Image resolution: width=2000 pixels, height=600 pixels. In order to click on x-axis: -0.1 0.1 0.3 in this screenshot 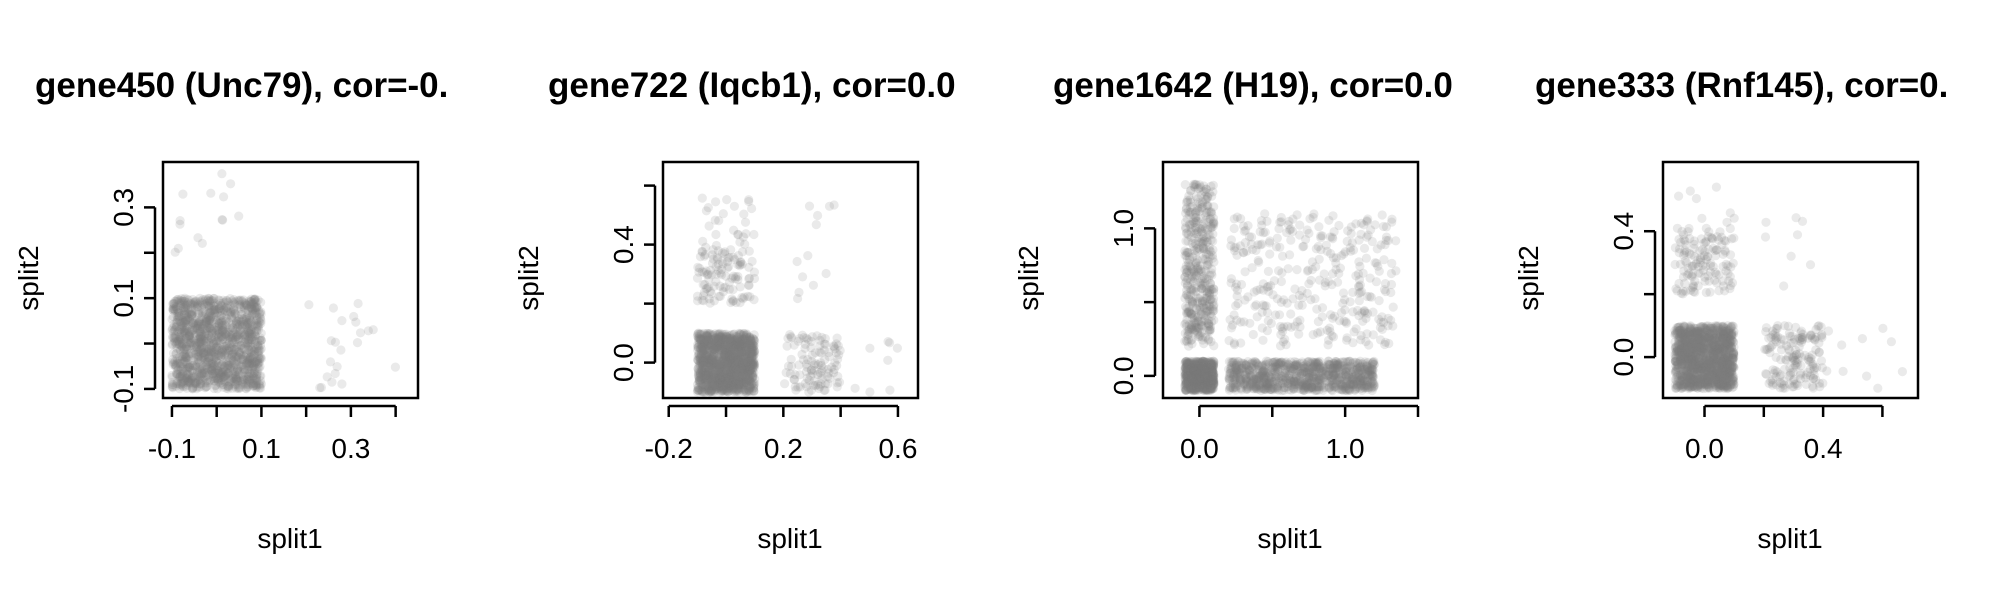, I will do `click(272, 434)`.